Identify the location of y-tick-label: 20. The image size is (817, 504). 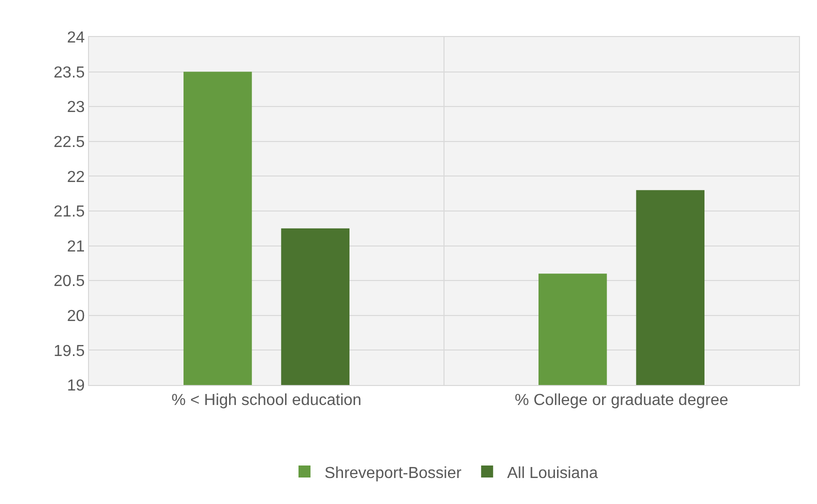
(76, 316).